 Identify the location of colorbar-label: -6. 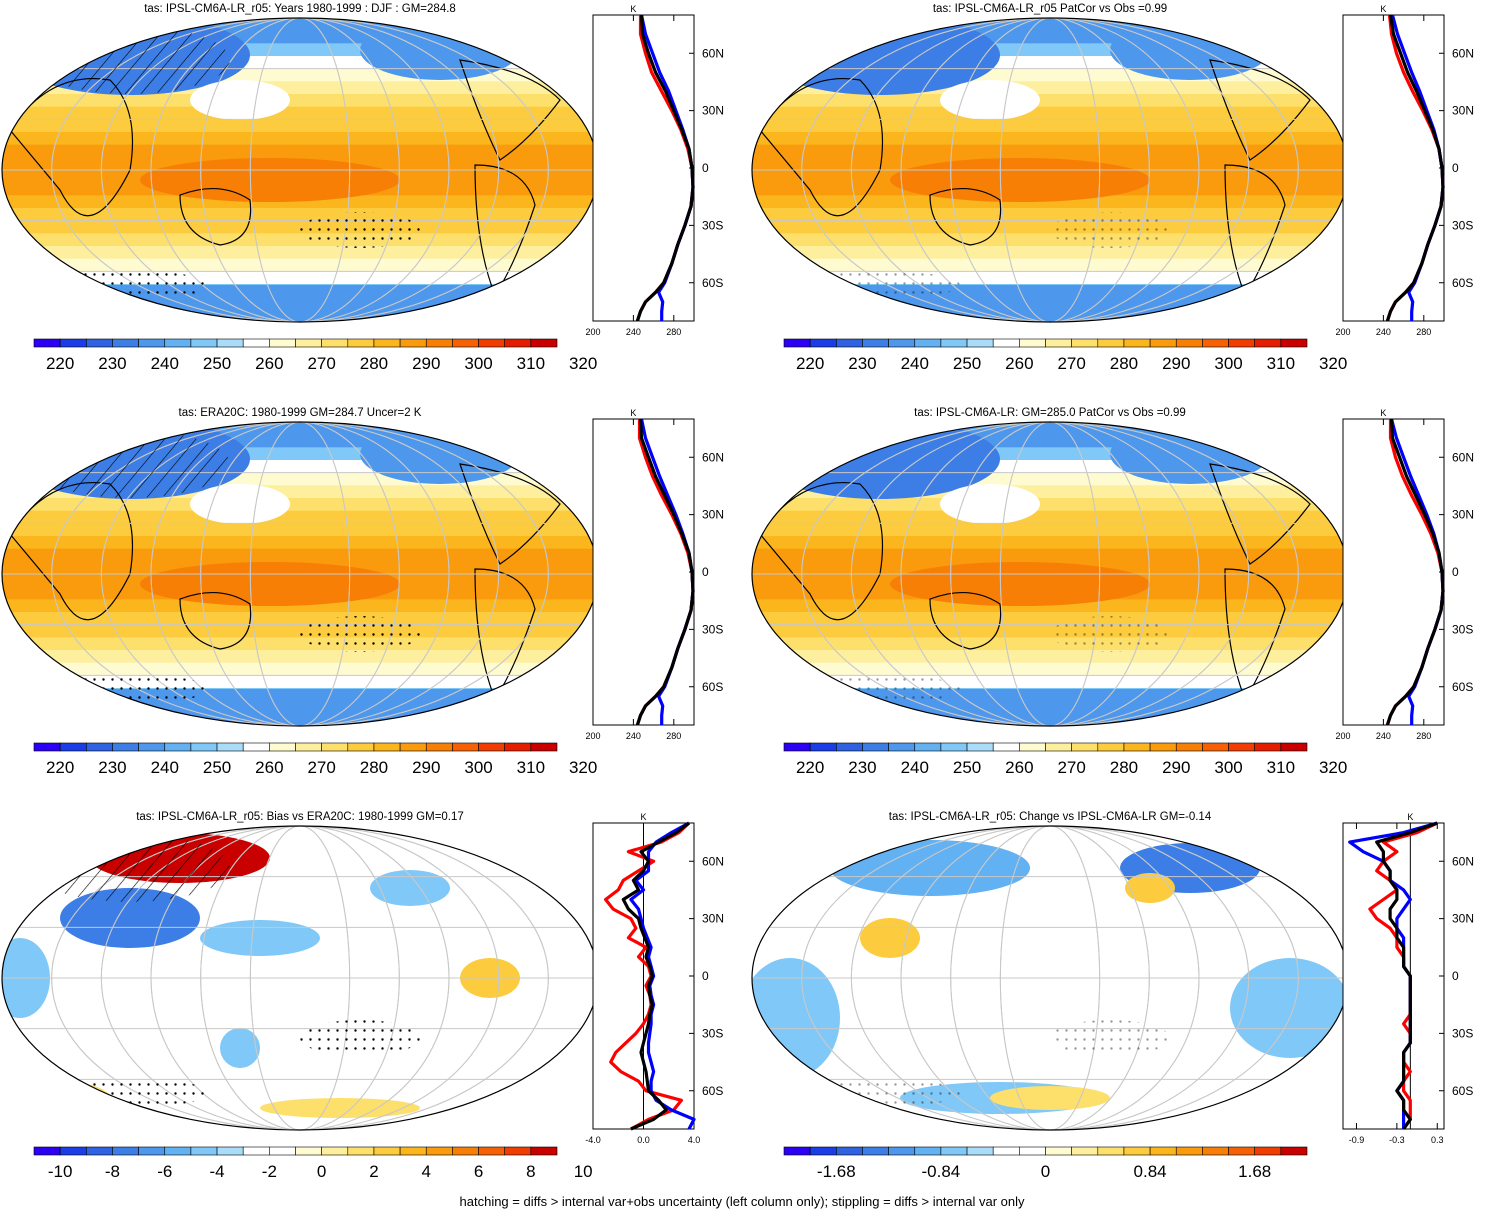
(164, 1171).